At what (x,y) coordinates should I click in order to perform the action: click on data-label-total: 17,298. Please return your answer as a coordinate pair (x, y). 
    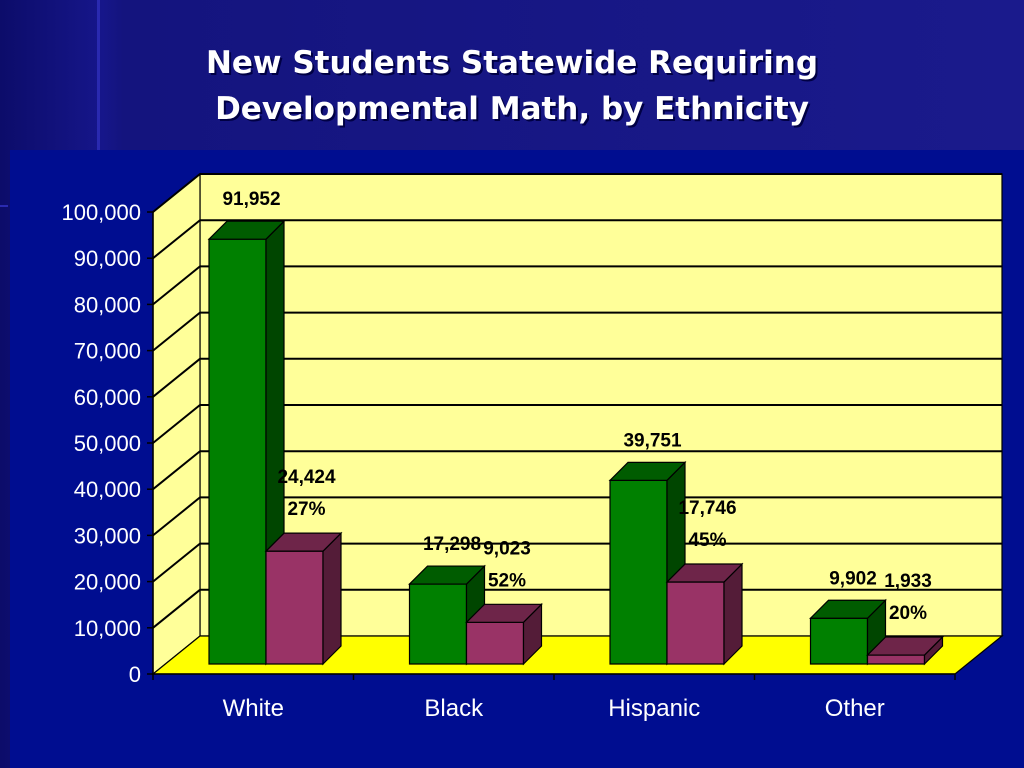
    Looking at the image, I should click on (452, 544).